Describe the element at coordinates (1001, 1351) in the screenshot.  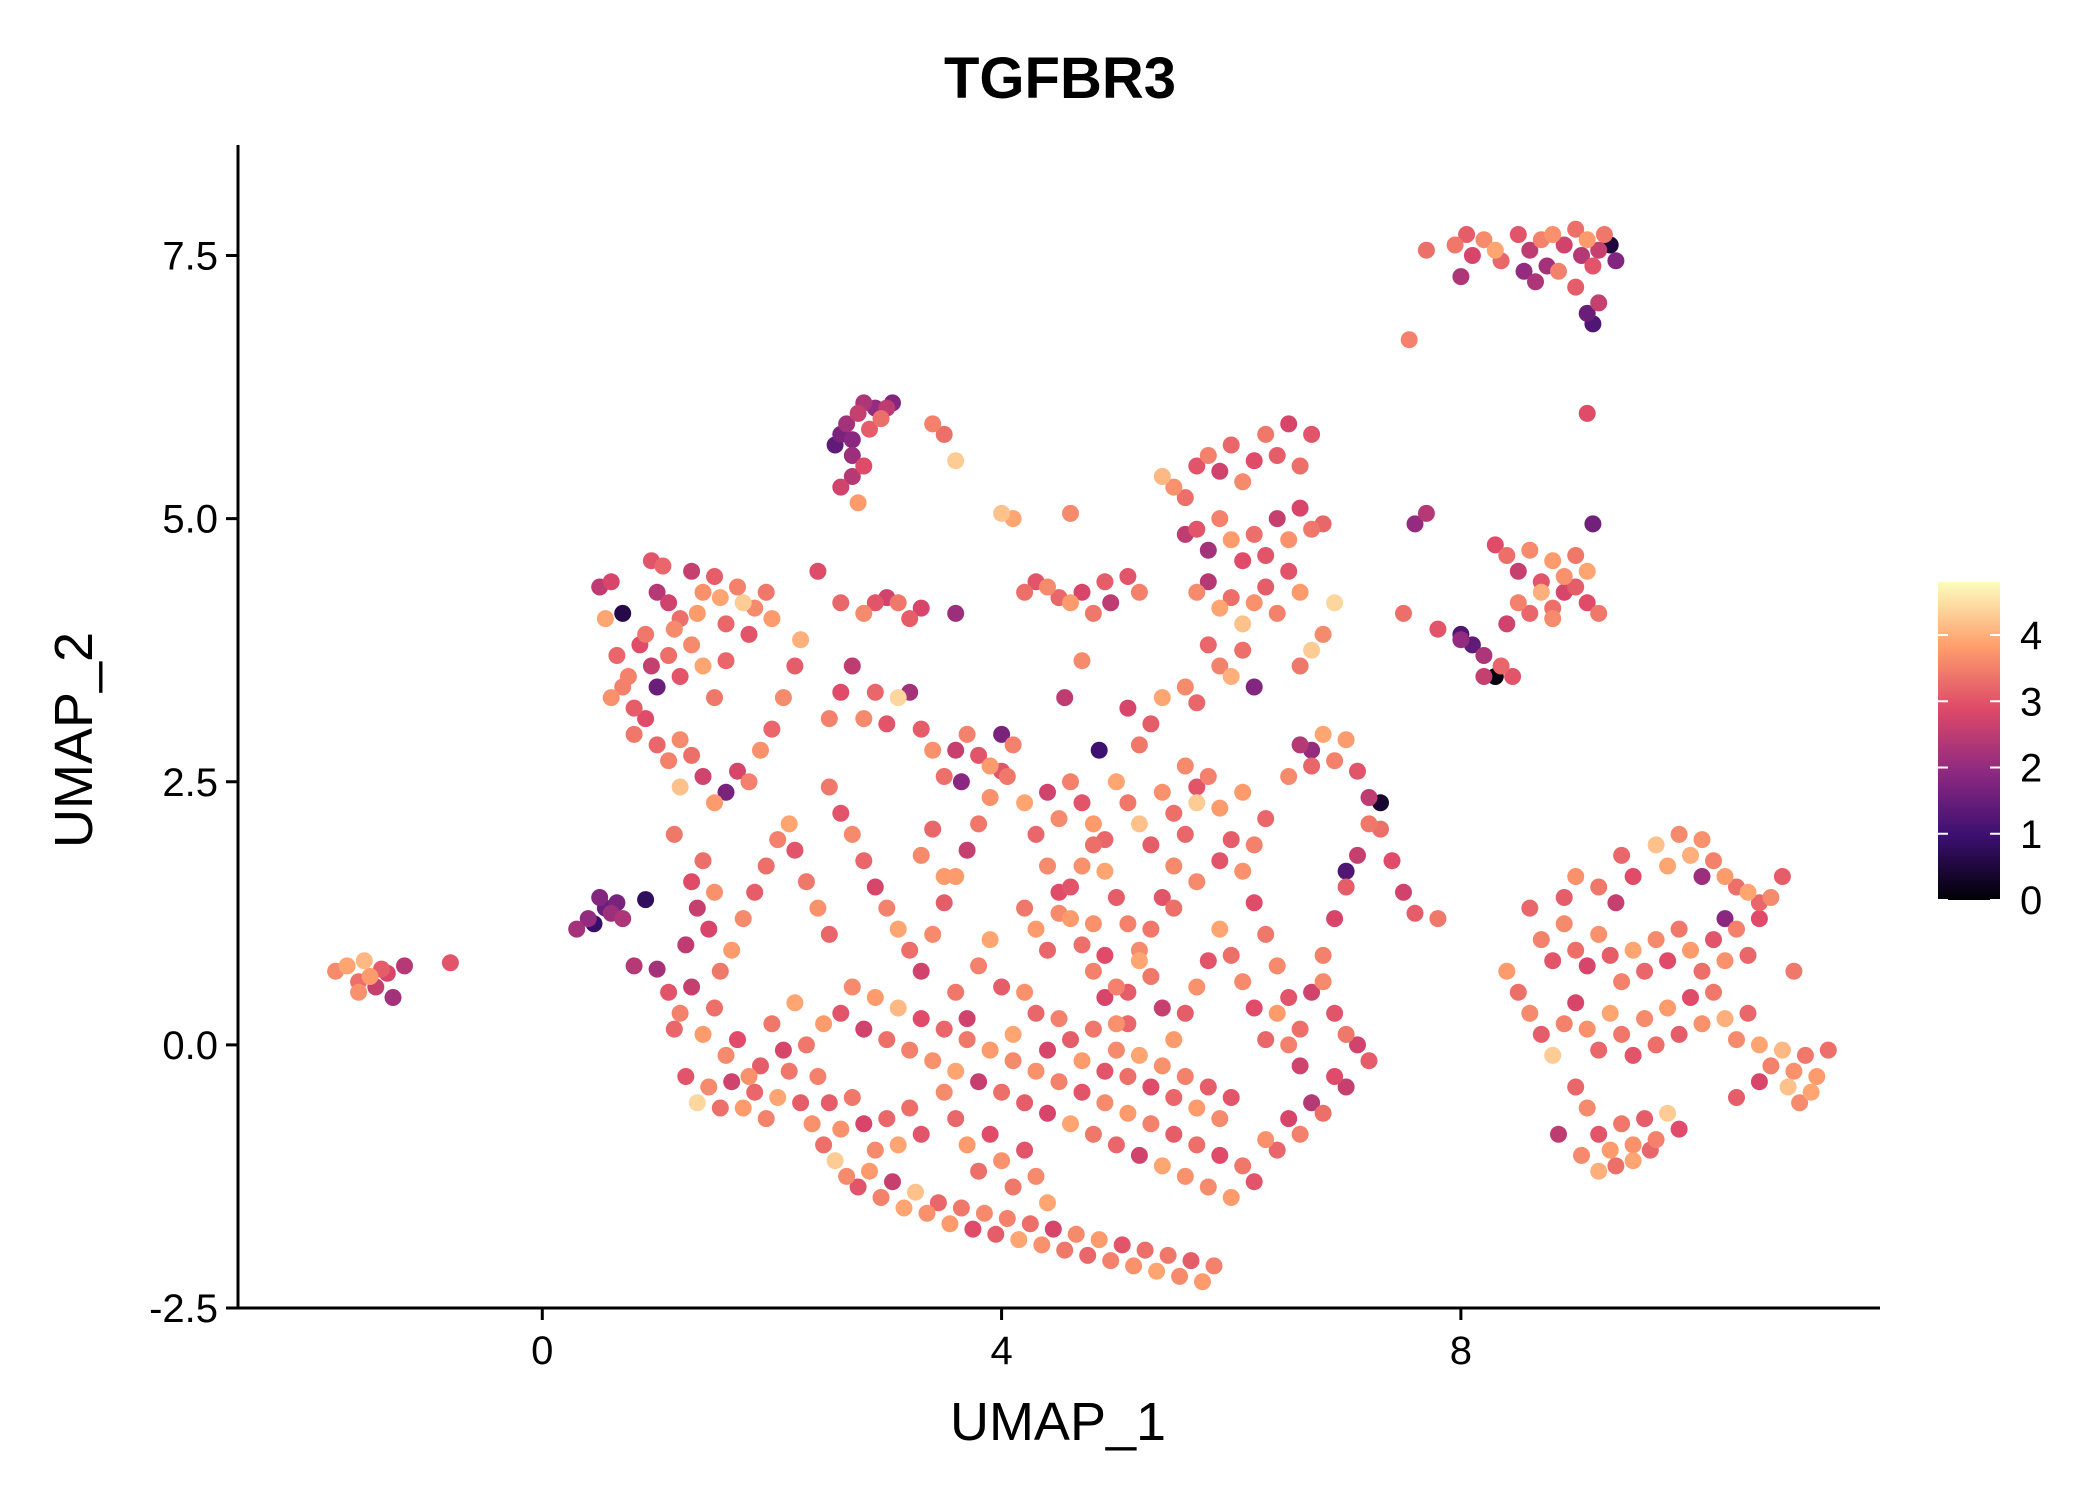
I see `x-tick-label: 4` at that location.